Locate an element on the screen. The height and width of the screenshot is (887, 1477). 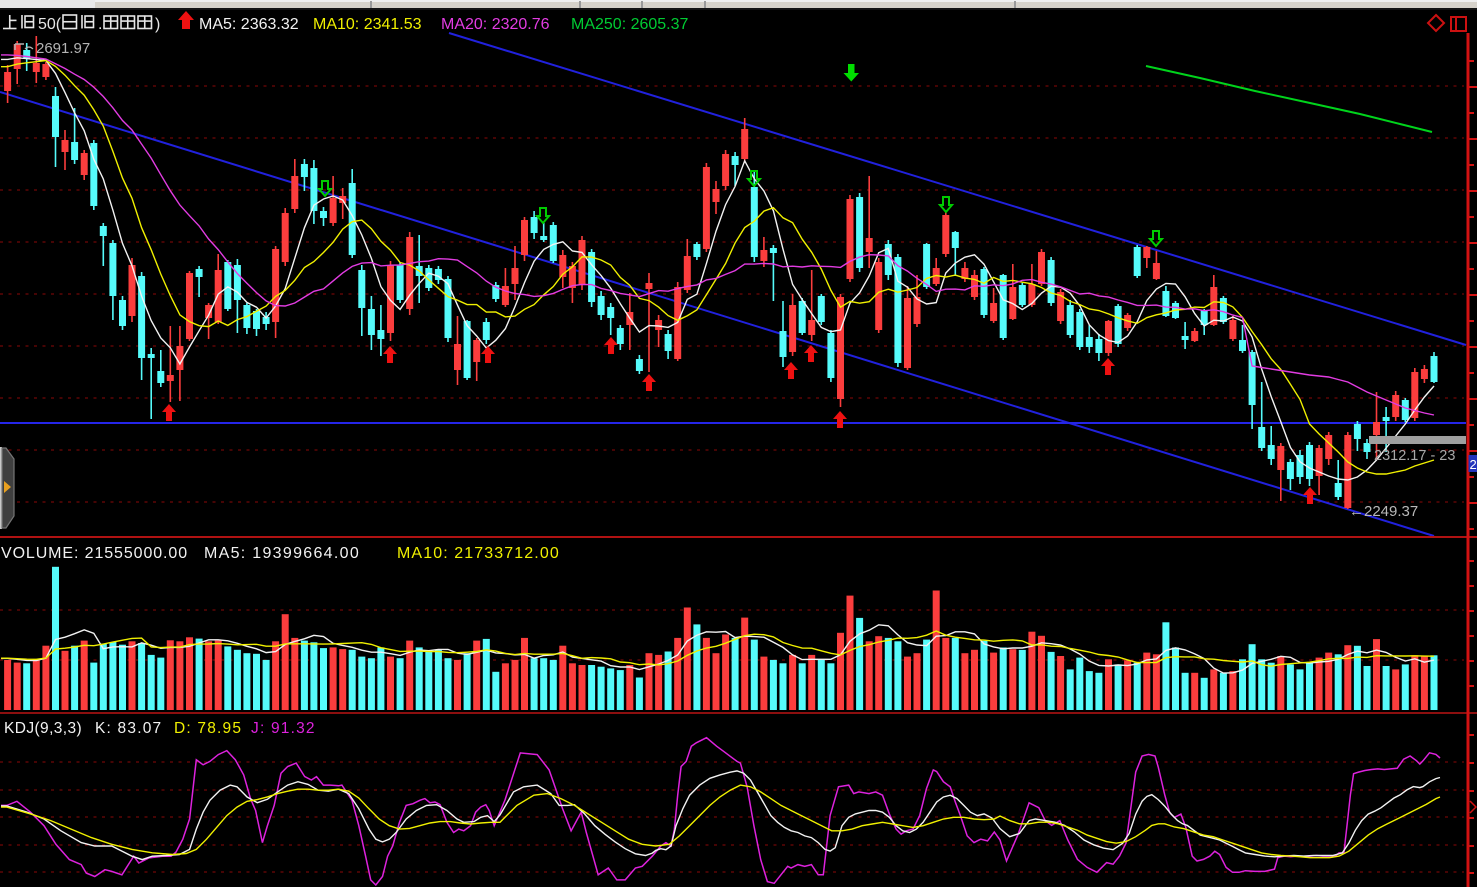
svg-text: K: 83.07 is located at coordinates (128, 728).